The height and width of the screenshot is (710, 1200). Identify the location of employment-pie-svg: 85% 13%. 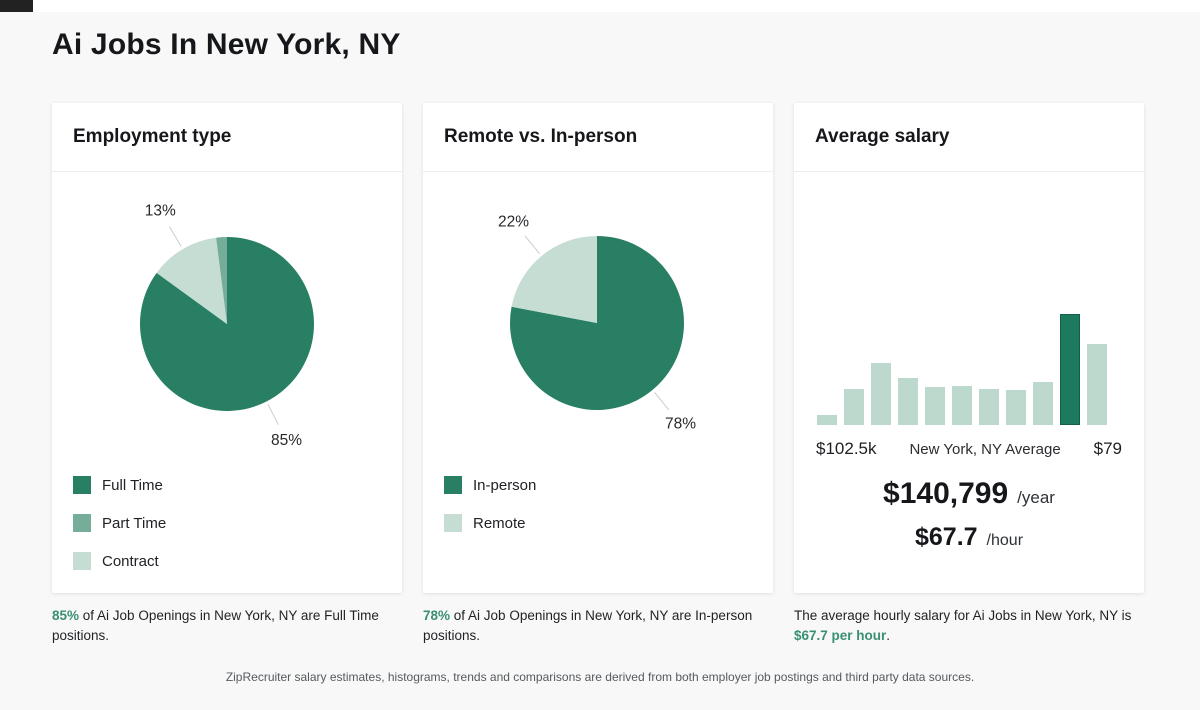
(227, 326).